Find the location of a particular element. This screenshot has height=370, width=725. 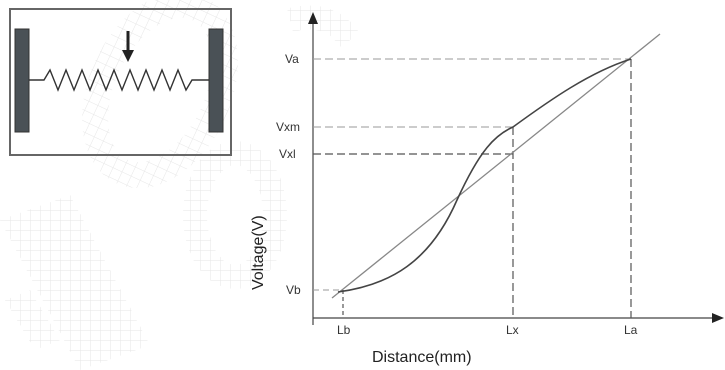

y-axis-title: Voltage(V) is located at coordinates (258, 252).